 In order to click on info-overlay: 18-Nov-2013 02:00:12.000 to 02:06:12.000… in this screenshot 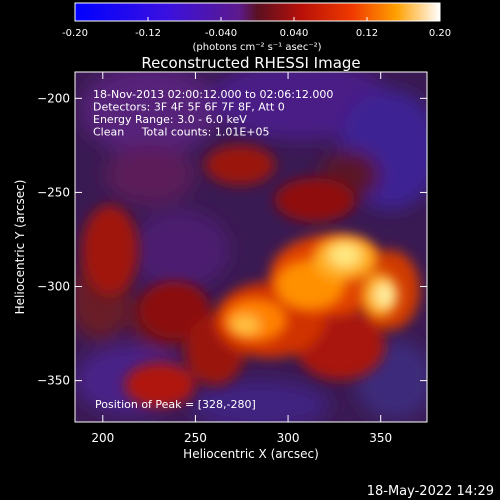, I will do `click(213, 113)`.